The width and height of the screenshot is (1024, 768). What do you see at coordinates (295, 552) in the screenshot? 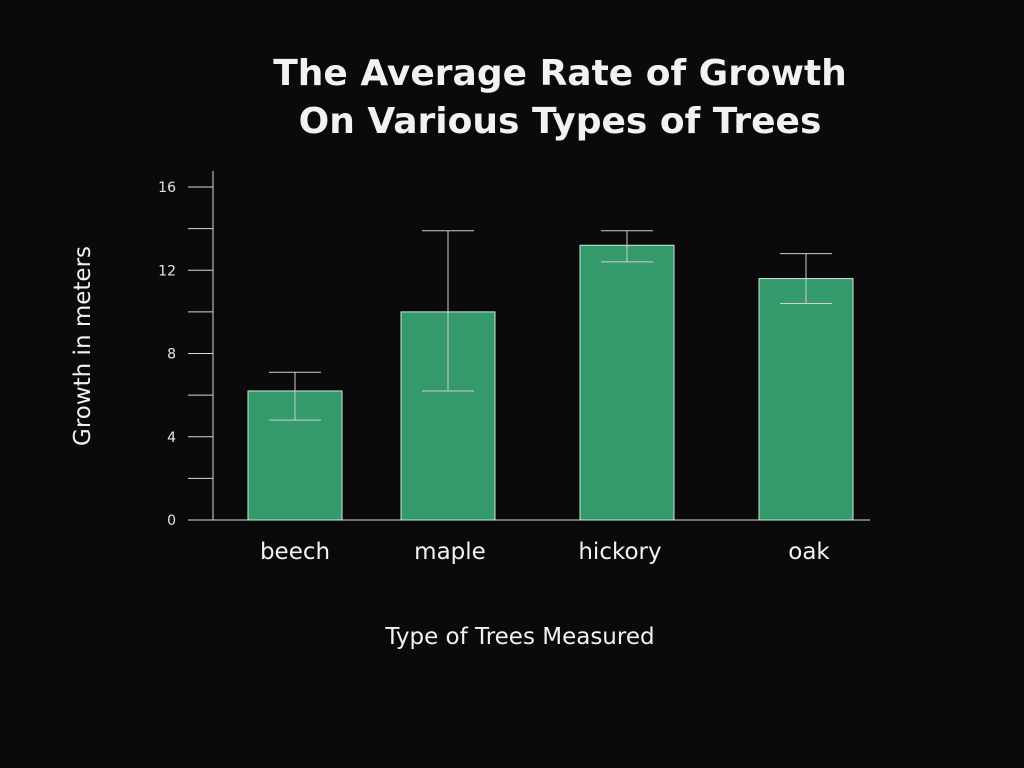
I see `x-category-label-beech: beech` at bounding box center [295, 552].